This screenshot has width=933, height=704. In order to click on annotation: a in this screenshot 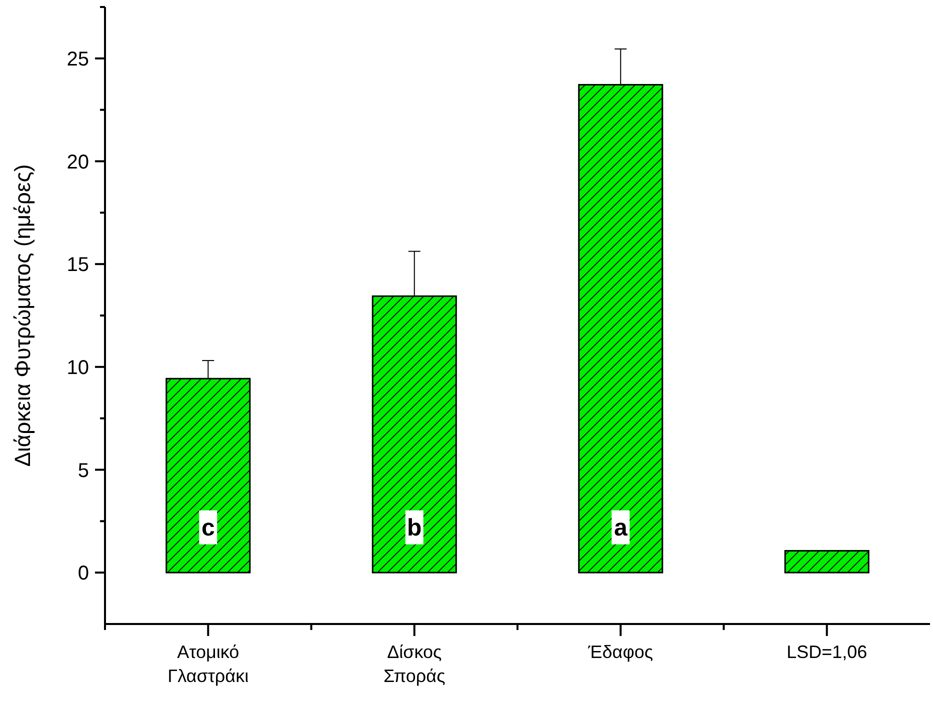, I will do `click(621, 528)`.